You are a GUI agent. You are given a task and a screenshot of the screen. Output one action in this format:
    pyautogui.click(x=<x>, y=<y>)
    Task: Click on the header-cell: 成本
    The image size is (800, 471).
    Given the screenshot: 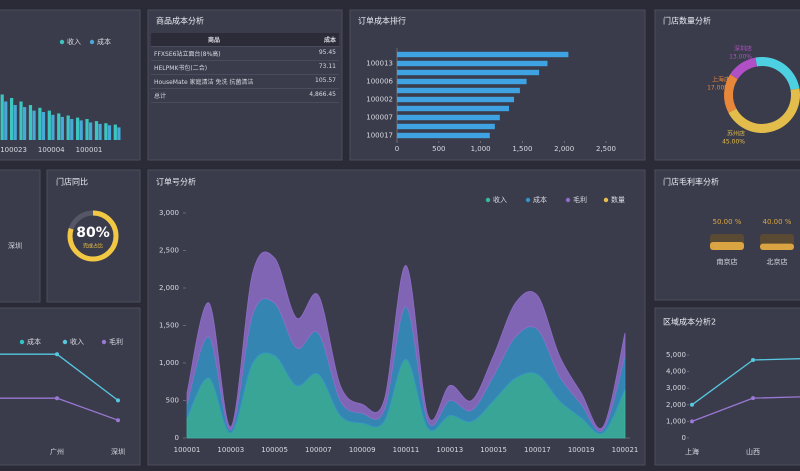 What is the action you would take?
    pyautogui.click(x=329, y=40)
    